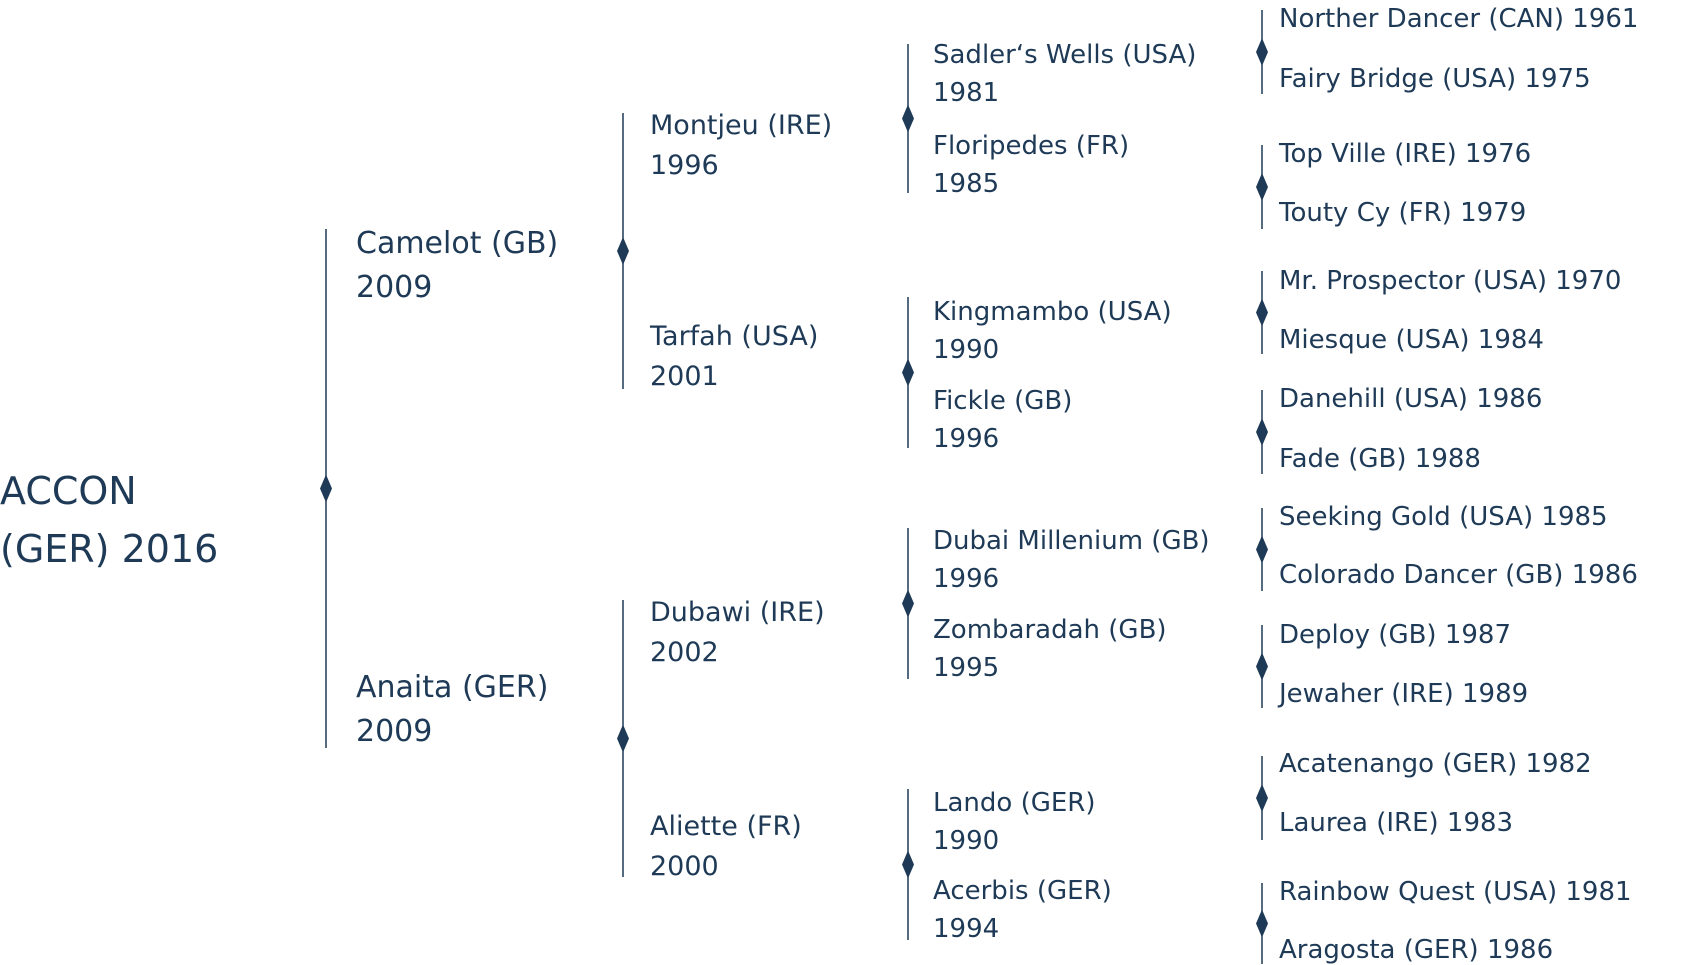 The image size is (1690, 965). Describe the element at coordinates (68, 491) in the screenshot. I see `root-name: ACCON` at that location.